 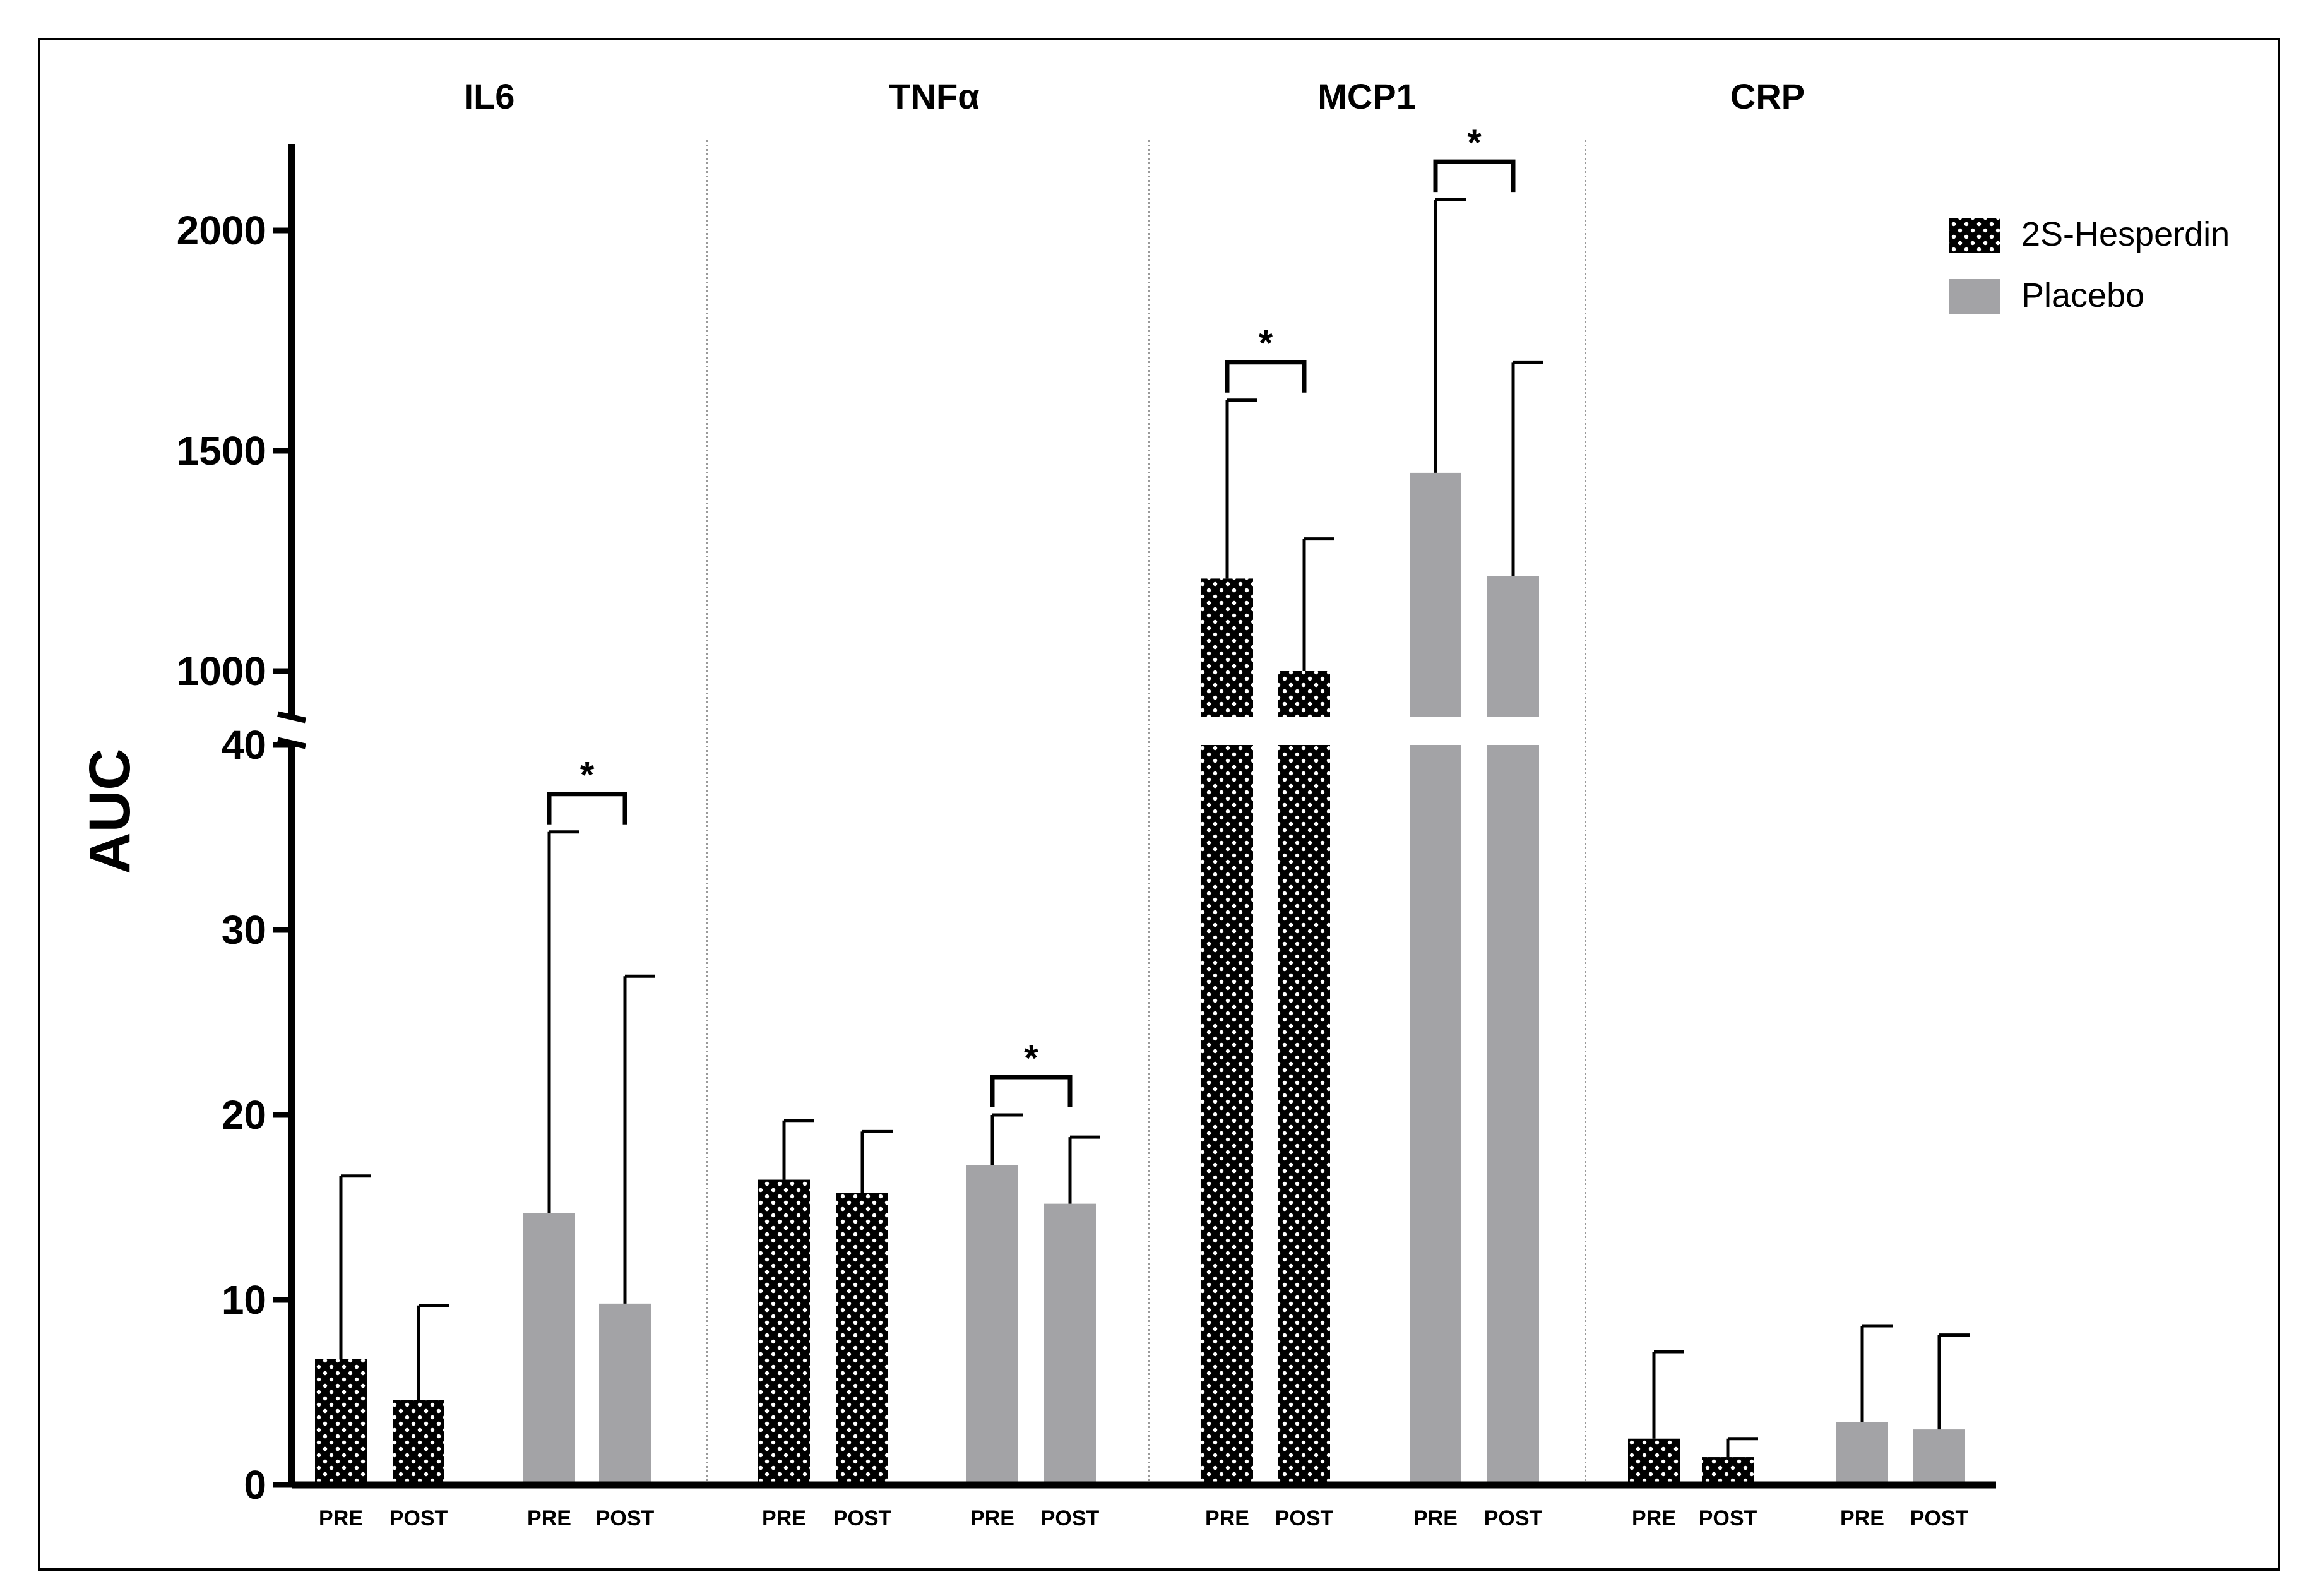 I want to click on panel-title: IL6, so click(x=490, y=96).